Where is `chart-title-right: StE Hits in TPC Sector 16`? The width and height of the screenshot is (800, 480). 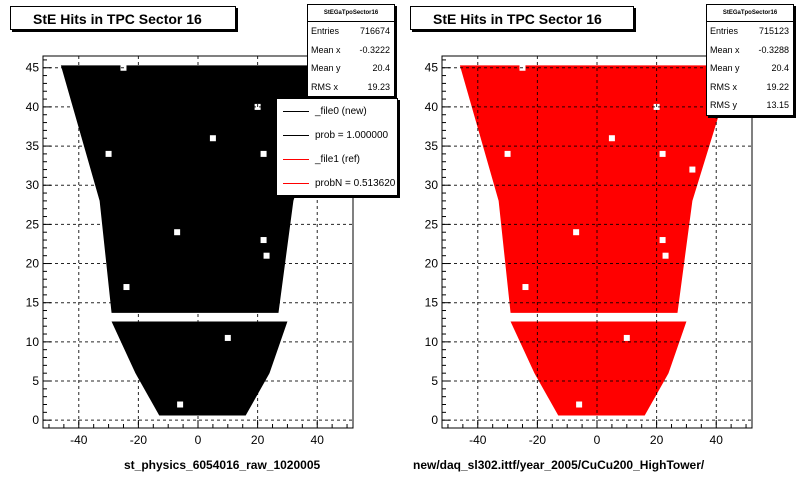
chart-title-right: StE Hits in TPC Sector 16 is located at coordinates (522, 18).